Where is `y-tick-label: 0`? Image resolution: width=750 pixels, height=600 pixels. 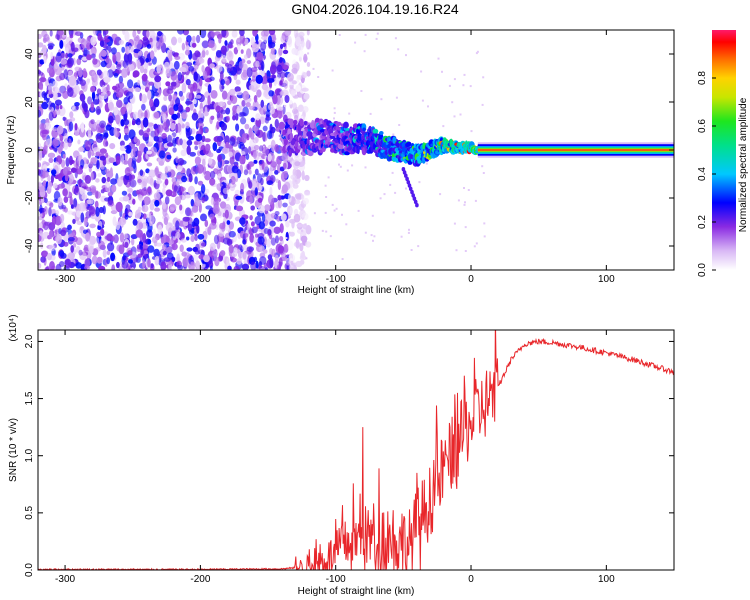 y-tick-label: 0 is located at coordinates (29, 150).